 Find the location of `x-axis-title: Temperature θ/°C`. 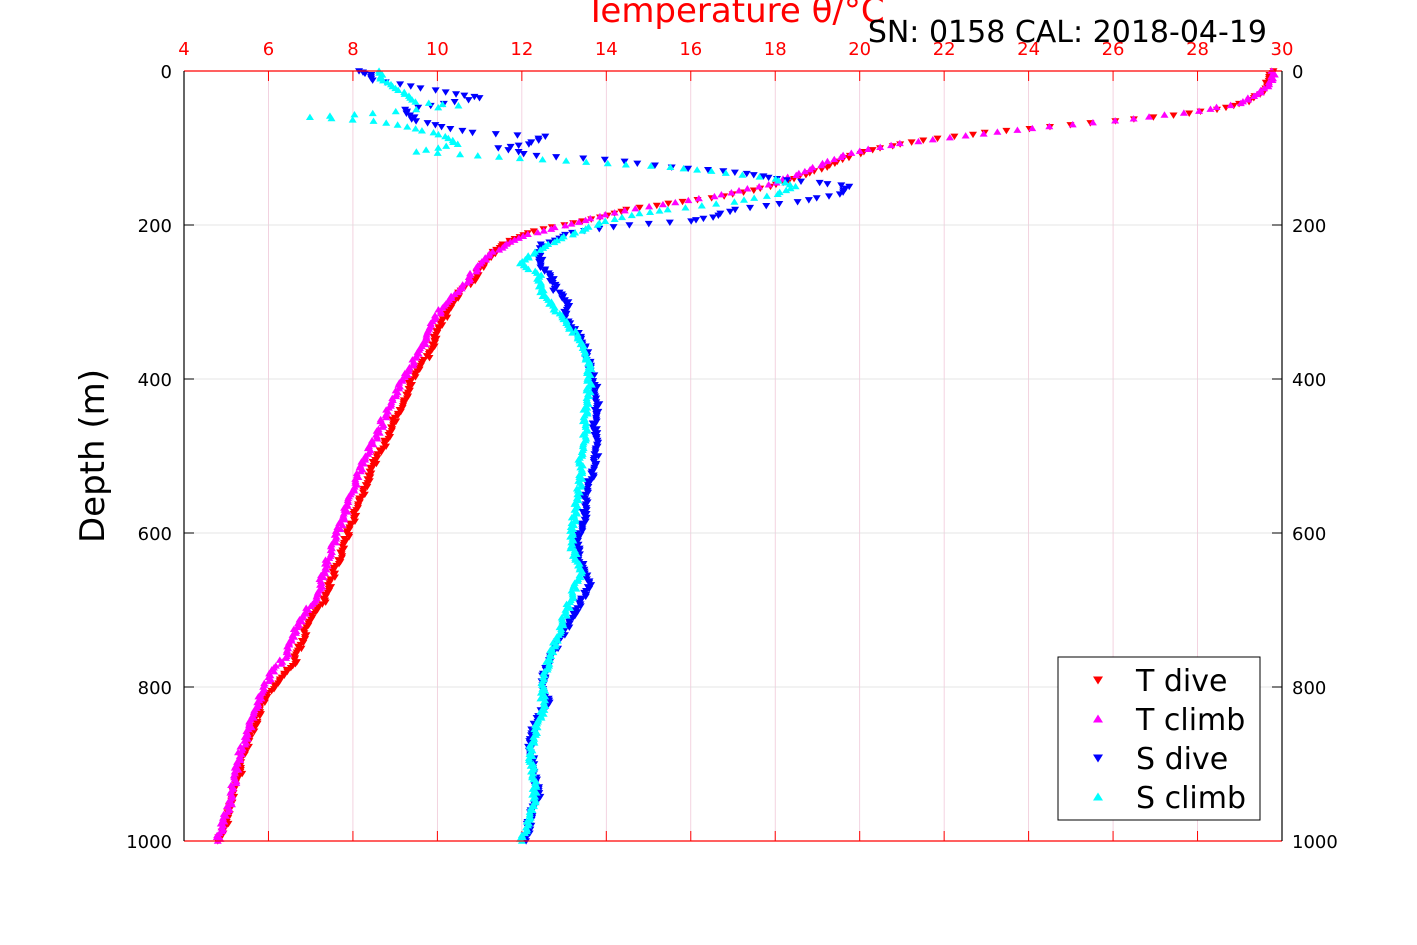

x-axis-title: Temperature θ/°C is located at coordinates (734, 15).